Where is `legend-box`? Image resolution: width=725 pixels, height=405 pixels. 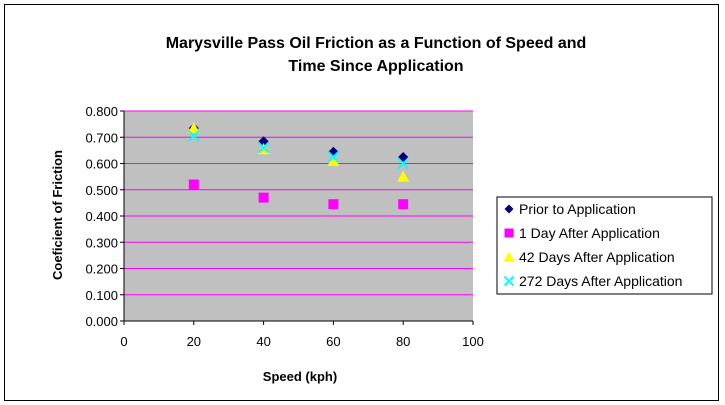
legend-box is located at coordinates (604, 245).